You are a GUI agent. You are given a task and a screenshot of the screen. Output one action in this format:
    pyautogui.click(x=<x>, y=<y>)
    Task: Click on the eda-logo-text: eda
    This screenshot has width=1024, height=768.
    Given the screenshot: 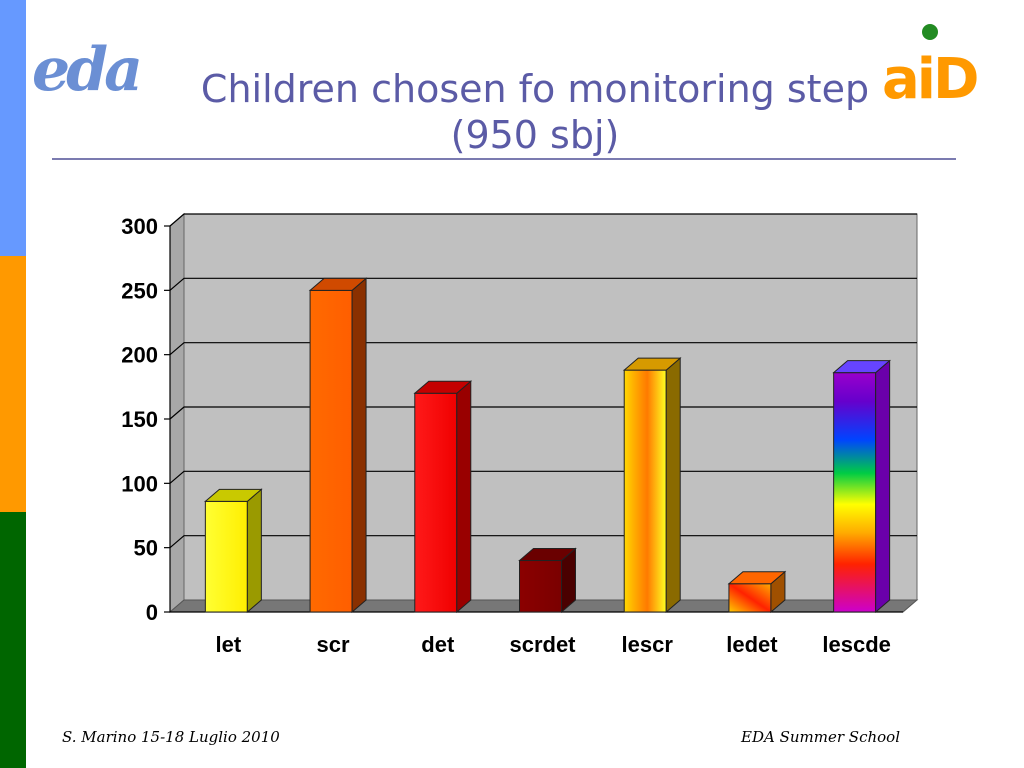 What is the action you would take?
    pyautogui.click(x=85, y=67)
    